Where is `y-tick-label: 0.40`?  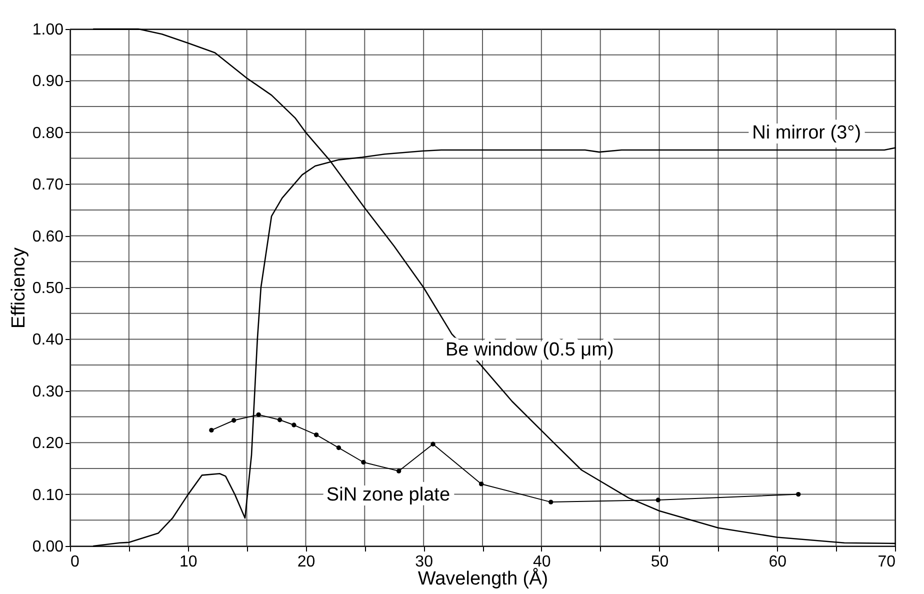 y-tick-label: 0.40 is located at coordinates (48, 340).